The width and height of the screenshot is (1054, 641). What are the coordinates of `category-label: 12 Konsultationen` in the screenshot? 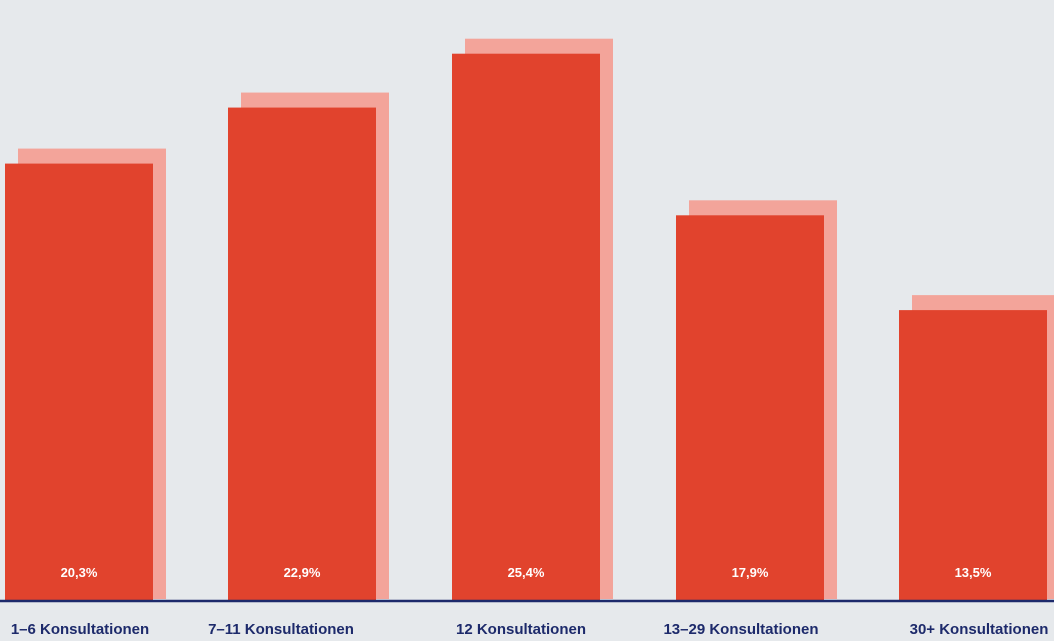 It's located at (521, 629).